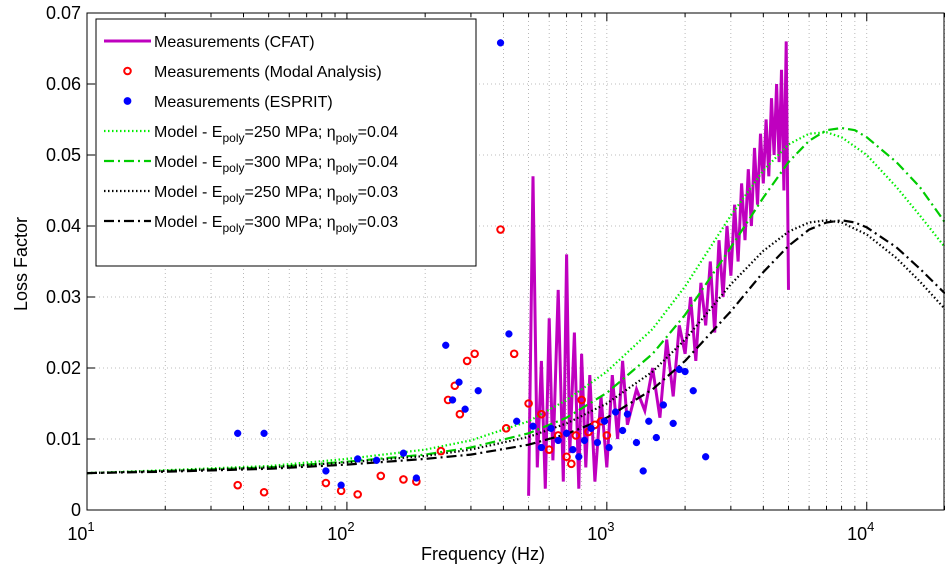 This screenshot has height=571, width=945. Describe the element at coordinates (21, 264) in the screenshot. I see `y-axis-label: Loss Factor` at that location.